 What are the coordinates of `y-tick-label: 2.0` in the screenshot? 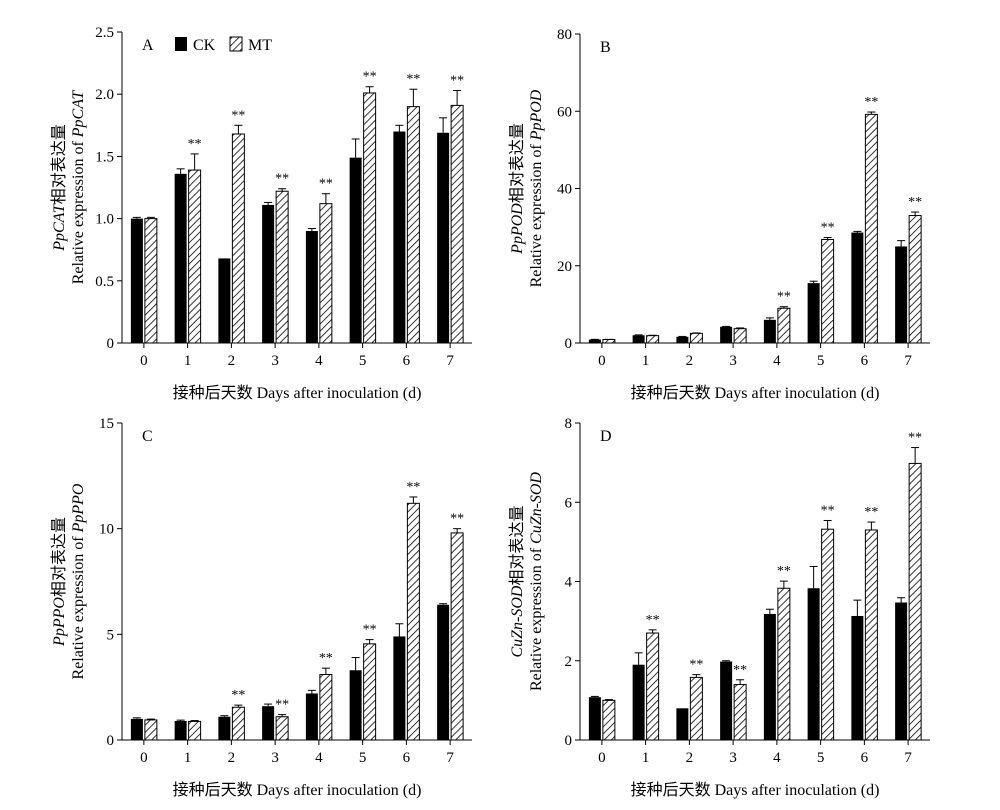 It's located at (104, 95).